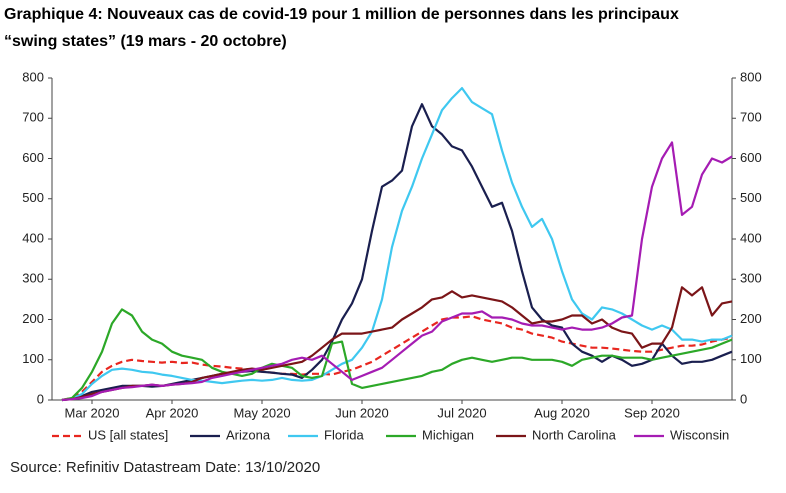 The height and width of the screenshot is (493, 786). I want to click on x-tick-label: Sep 2020, so click(652, 412).